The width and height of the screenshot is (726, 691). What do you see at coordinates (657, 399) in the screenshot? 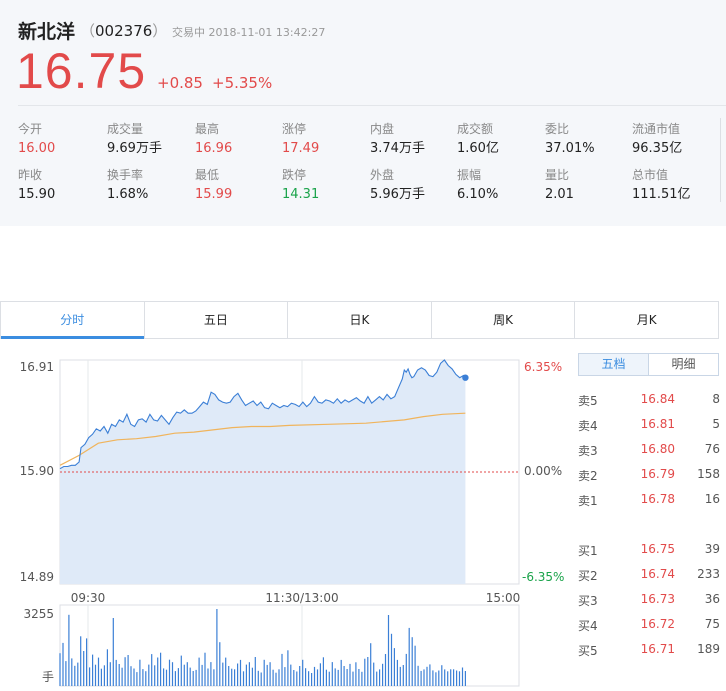
I see `ask-price: 16.84` at bounding box center [657, 399].